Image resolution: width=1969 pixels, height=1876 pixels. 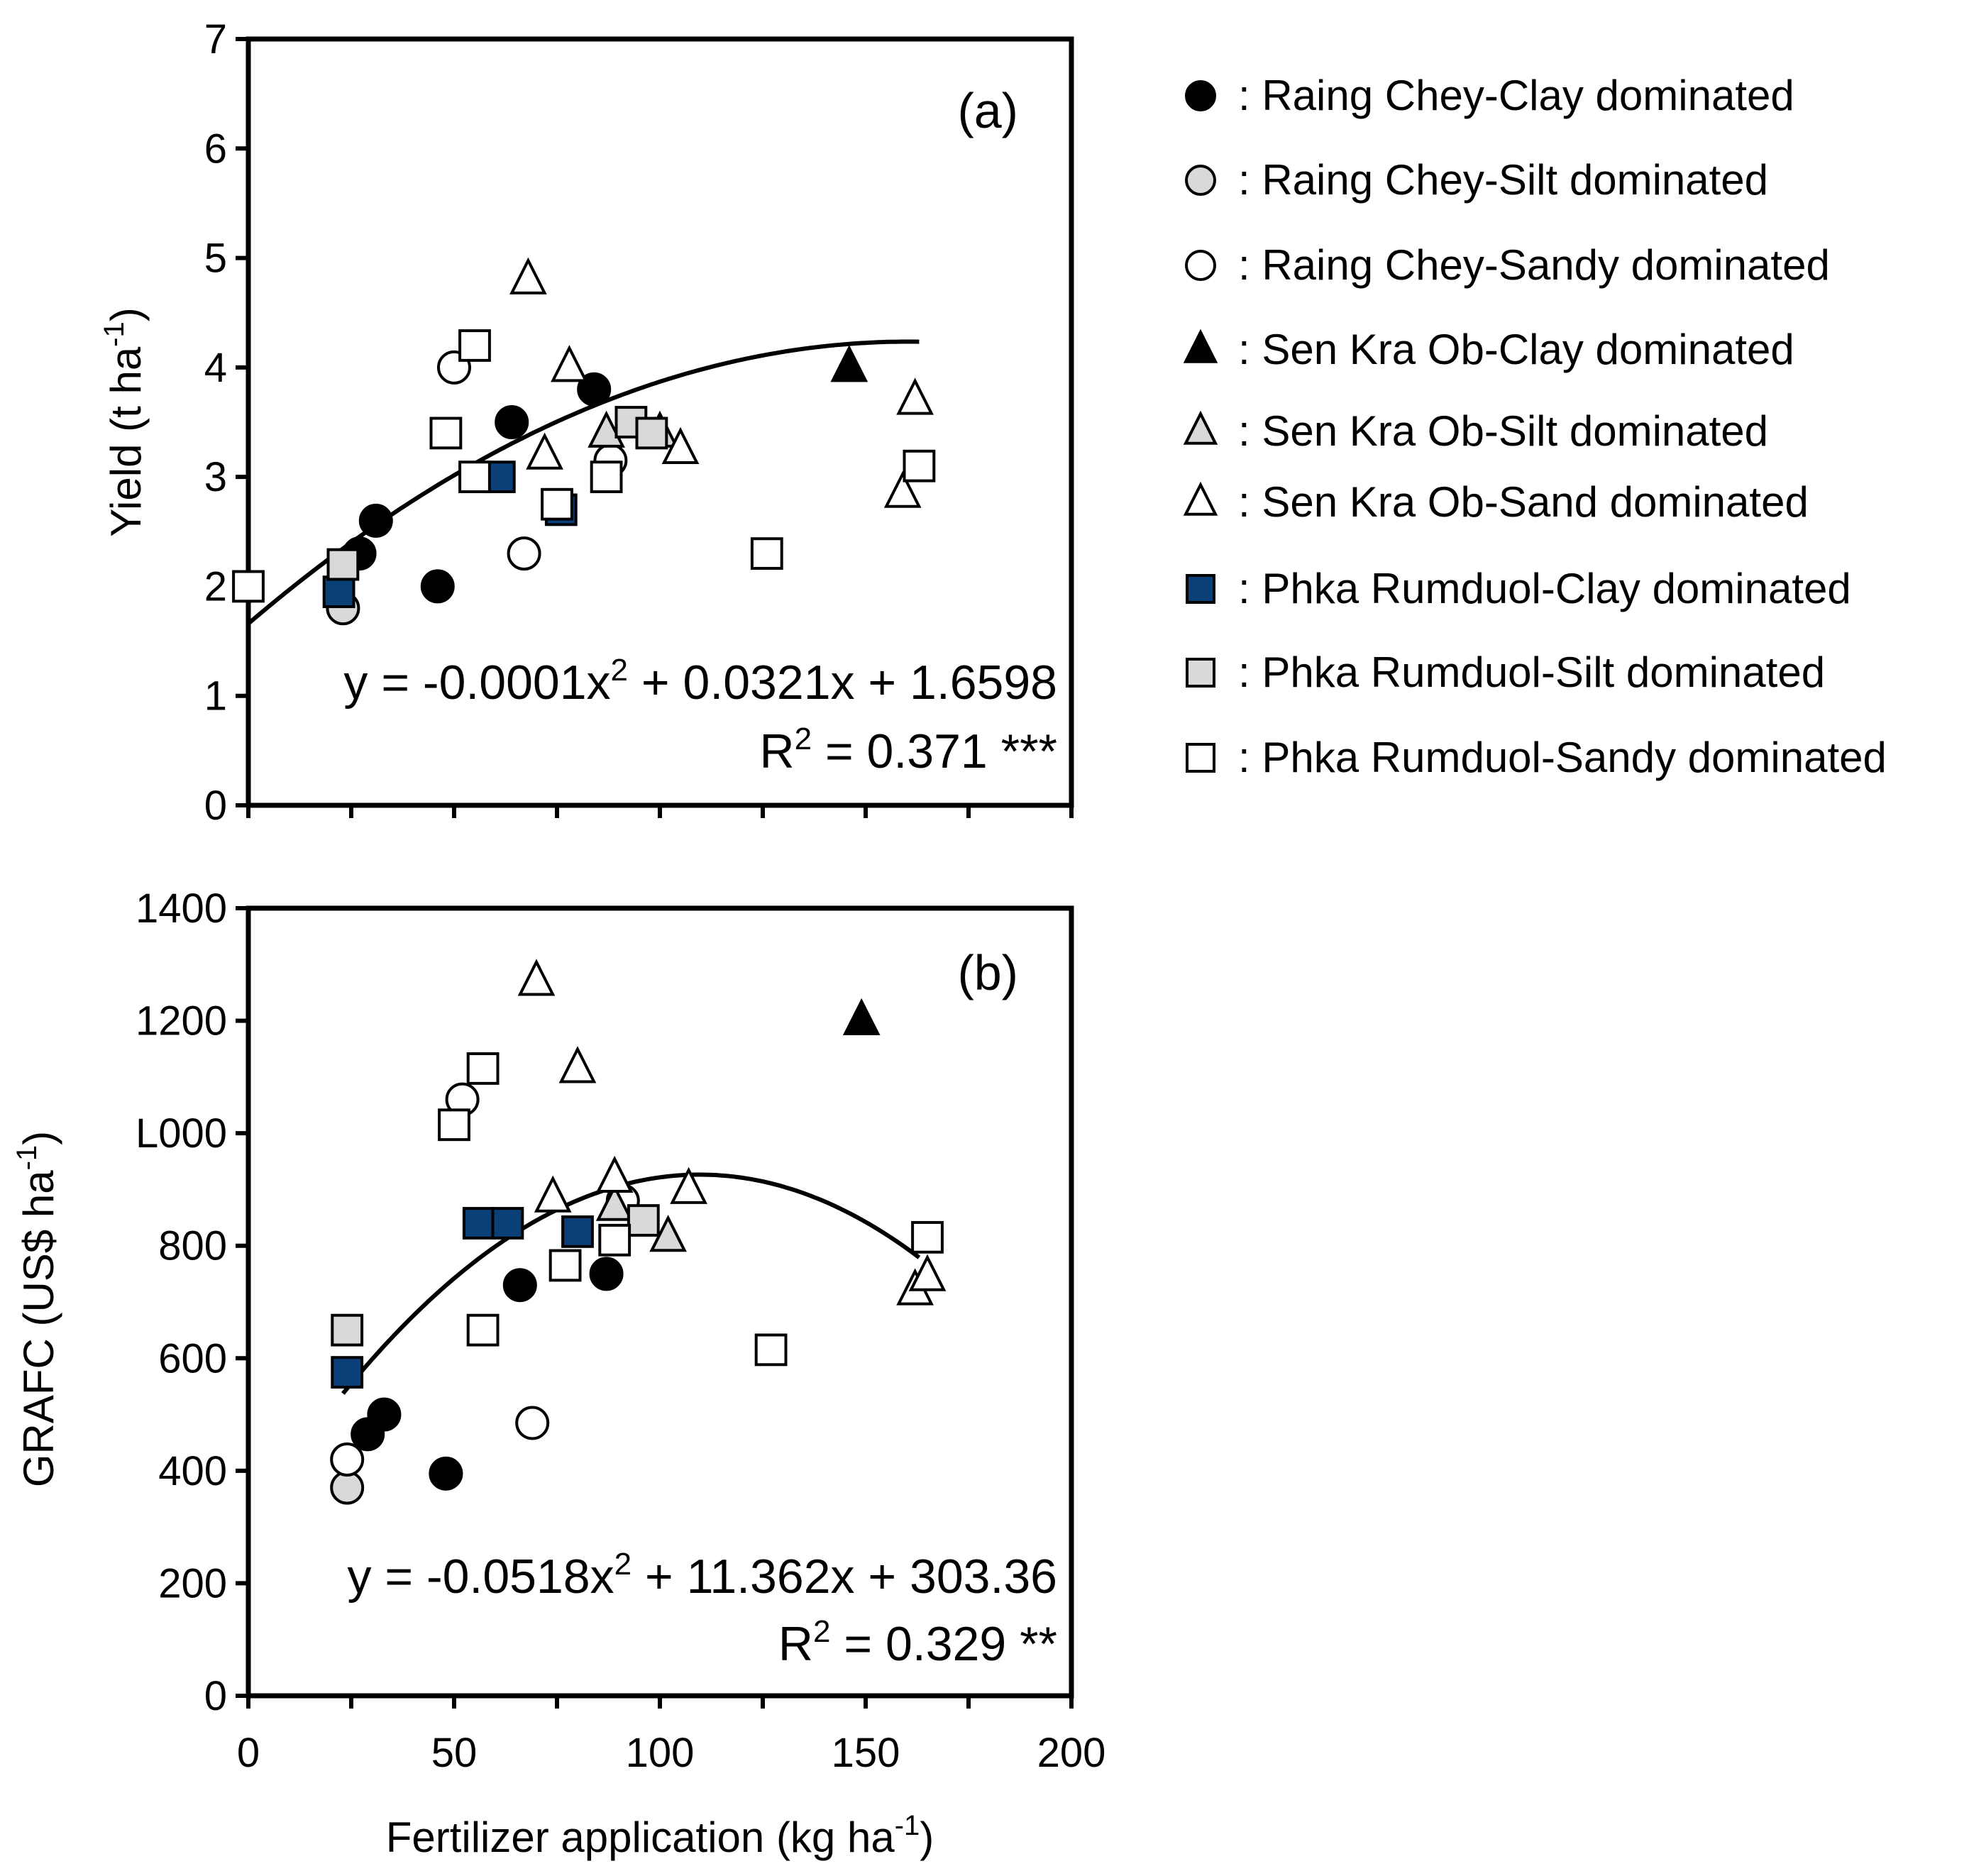 What do you see at coordinates (216, 696) in the screenshot?
I see `y-tick-label: 1` at bounding box center [216, 696].